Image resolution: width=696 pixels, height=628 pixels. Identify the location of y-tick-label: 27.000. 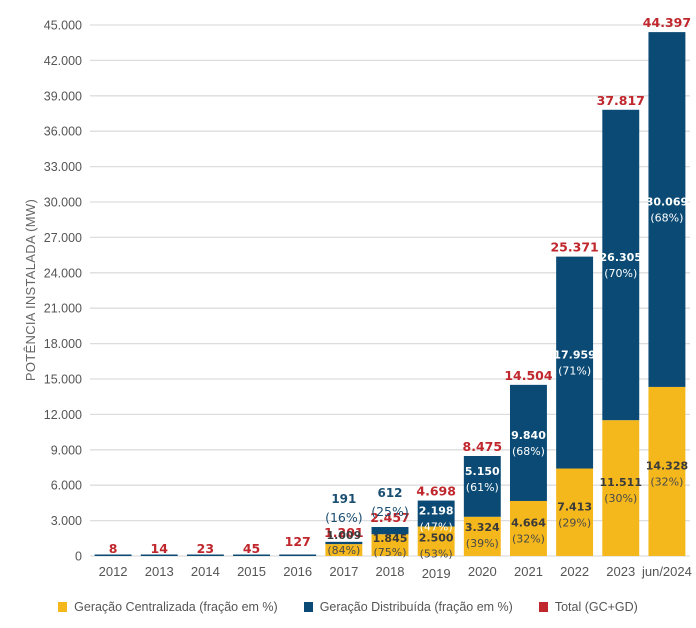
(63, 238).